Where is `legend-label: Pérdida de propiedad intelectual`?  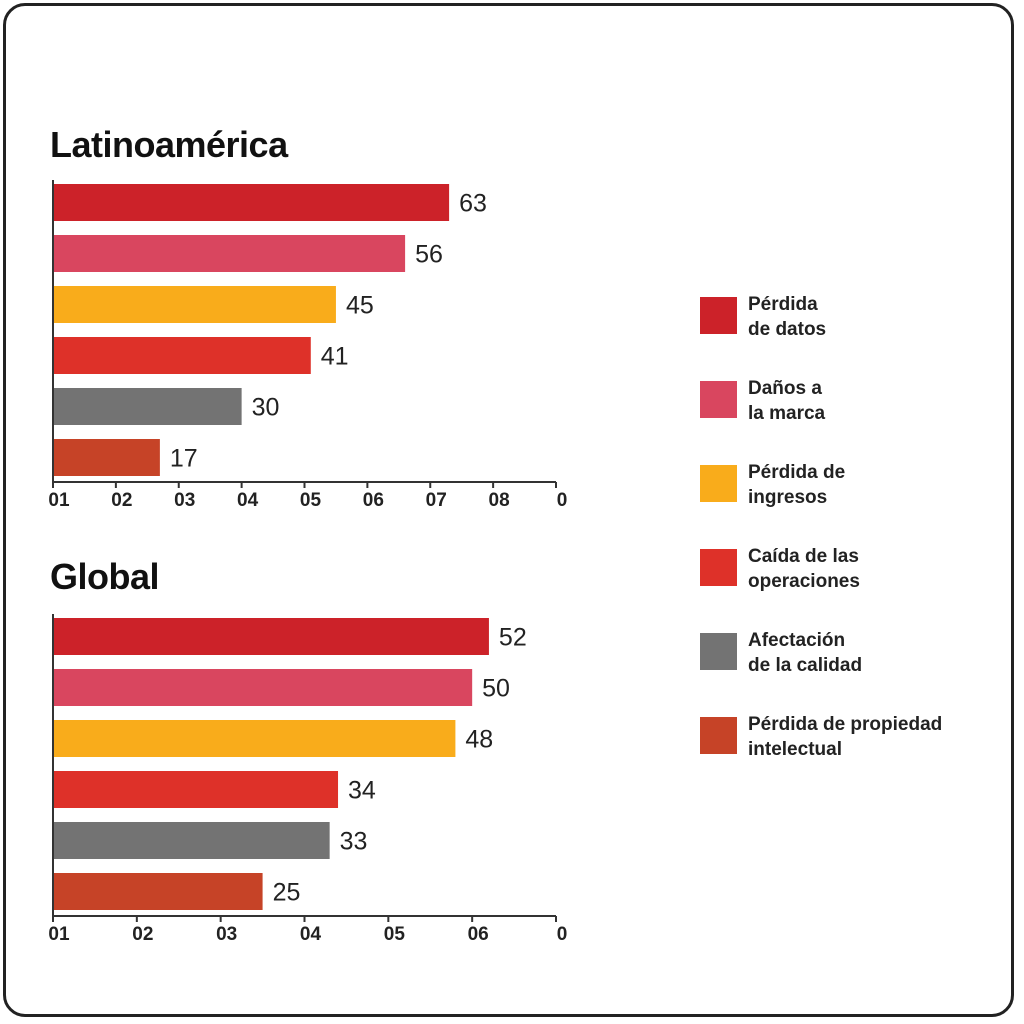 legend-label: Pérdida de propiedad intelectual is located at coordinates (845, 737).